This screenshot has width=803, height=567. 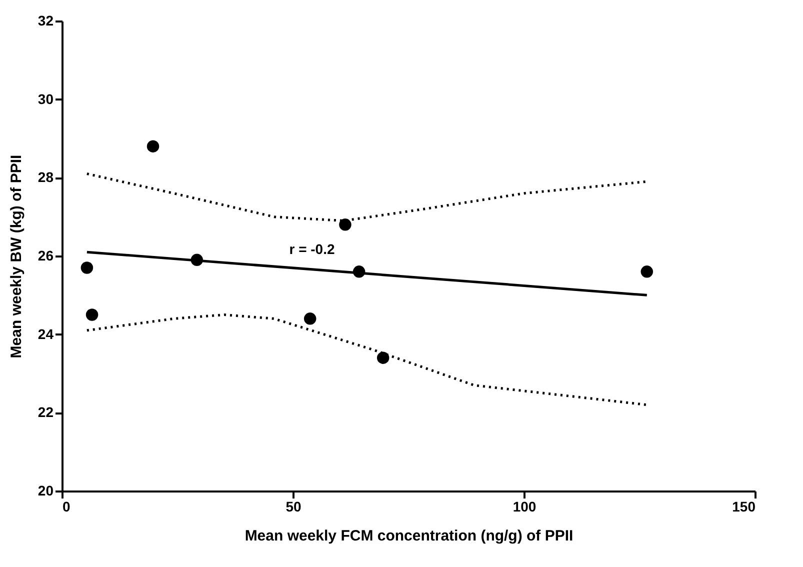 What do you see at coordinates (46, 334) in the screenshot?
I see `y-tick-label: 24` at bounding box center [46, 334].